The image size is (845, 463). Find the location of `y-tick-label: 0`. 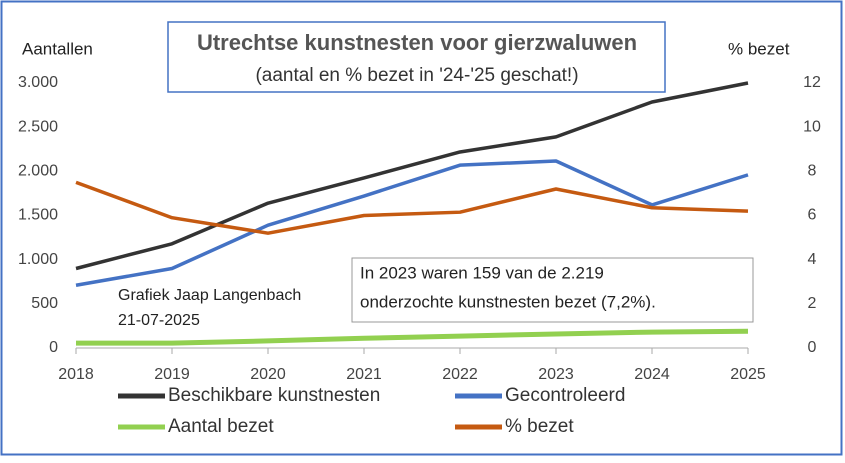

y-tick-label: 0 is located at coordinates (53, 347).